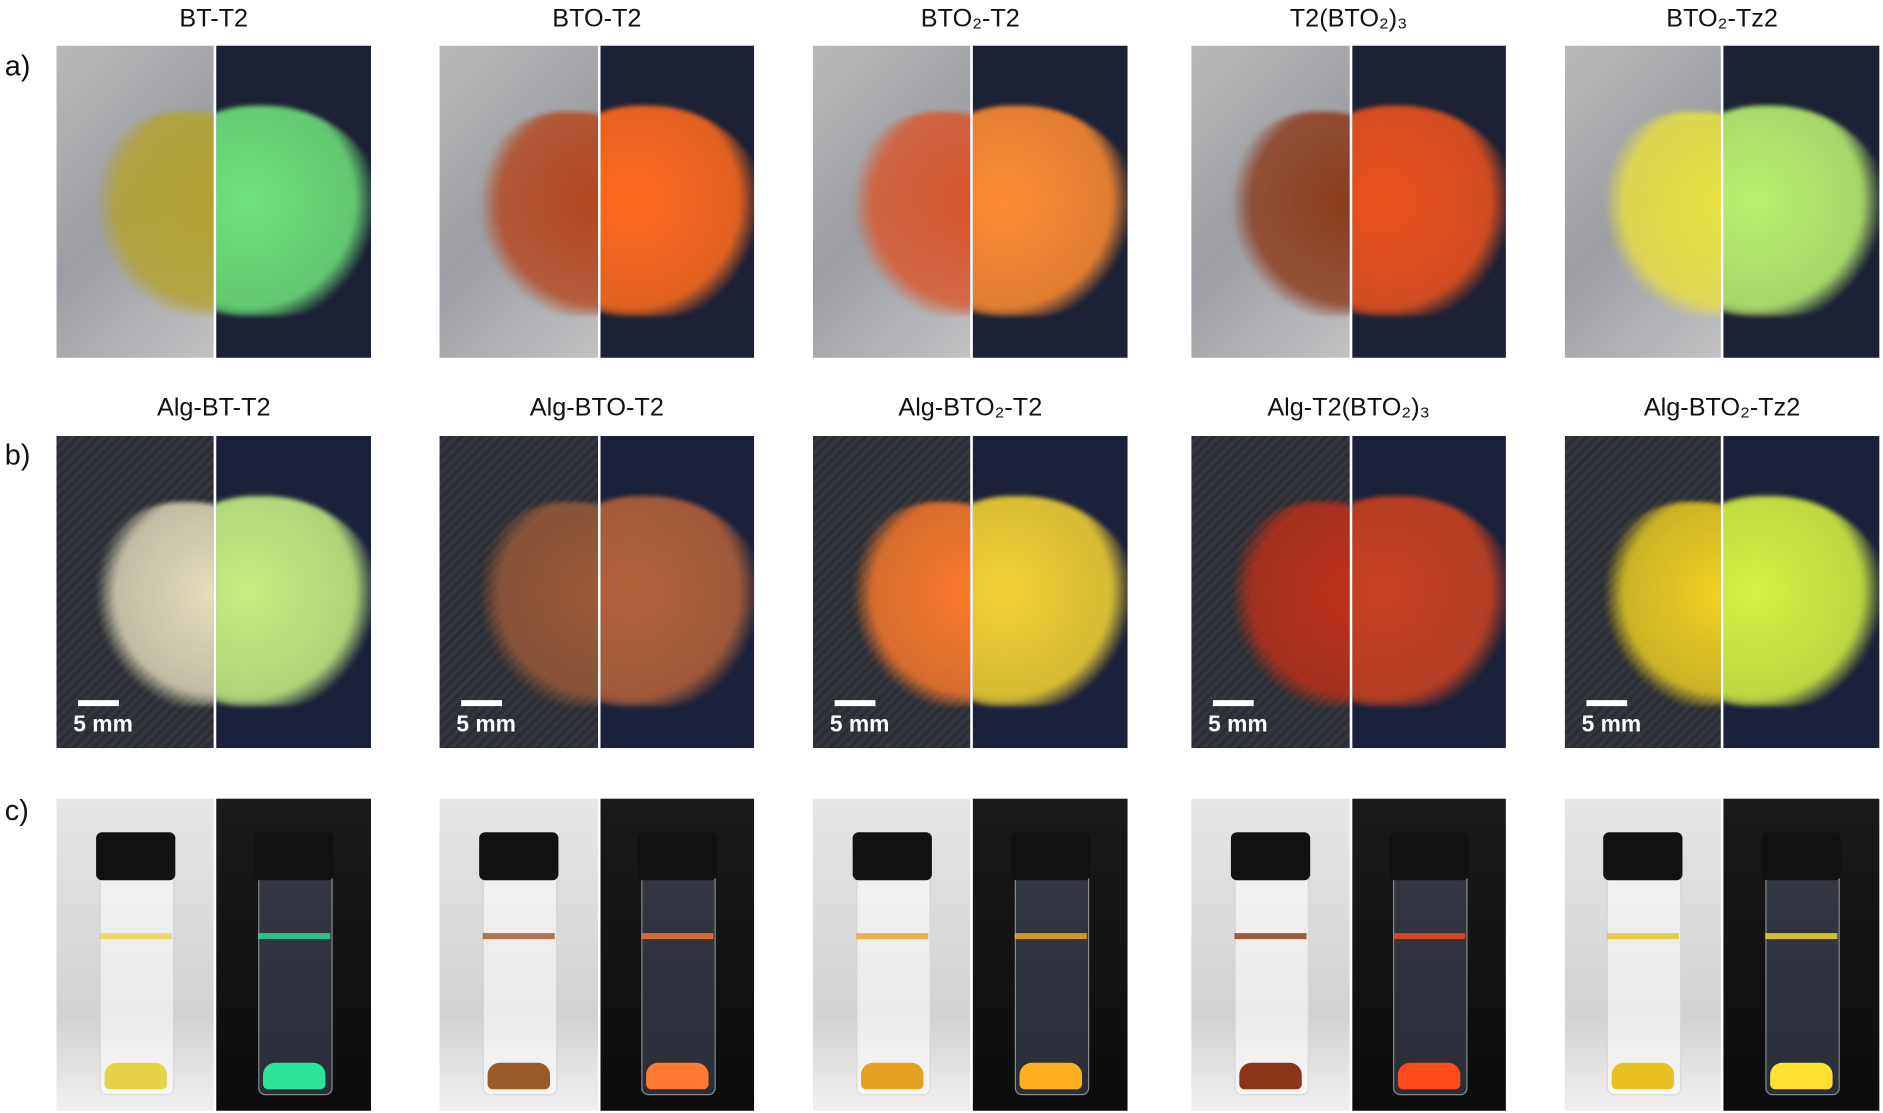 The image size is (1883, 1113). I want to click on panel-title: Alg-BTO₂-Tz2, so click(1722, 407).